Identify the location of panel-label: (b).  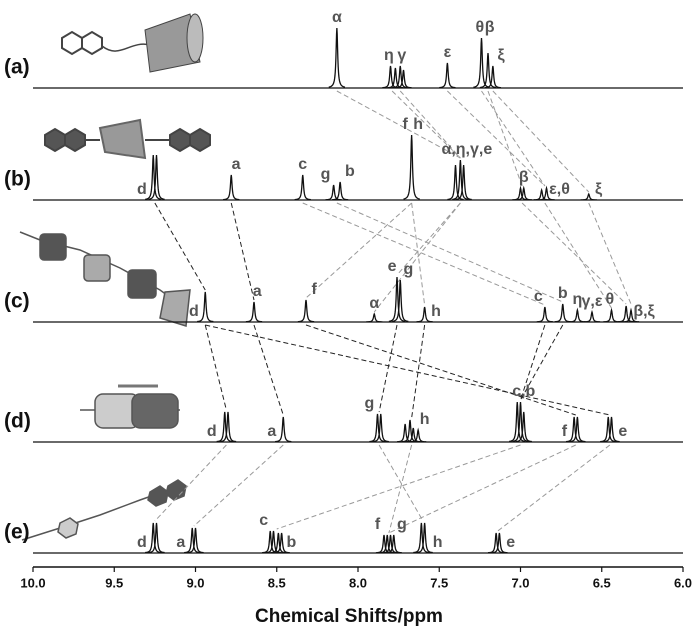
(17, 179).